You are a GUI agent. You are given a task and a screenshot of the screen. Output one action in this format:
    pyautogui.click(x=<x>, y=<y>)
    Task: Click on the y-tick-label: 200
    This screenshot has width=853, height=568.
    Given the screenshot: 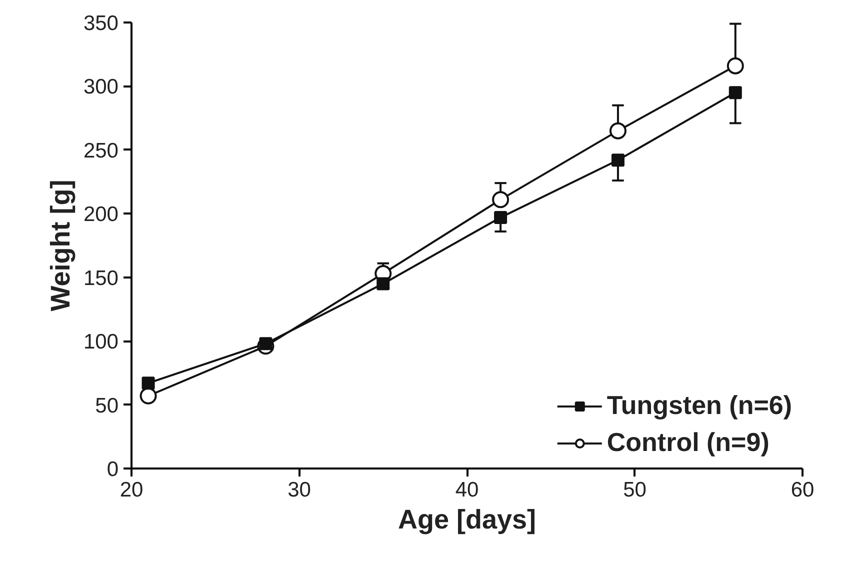 What is the action you would take?
    pyautogui.click(x=101, y=214)
    